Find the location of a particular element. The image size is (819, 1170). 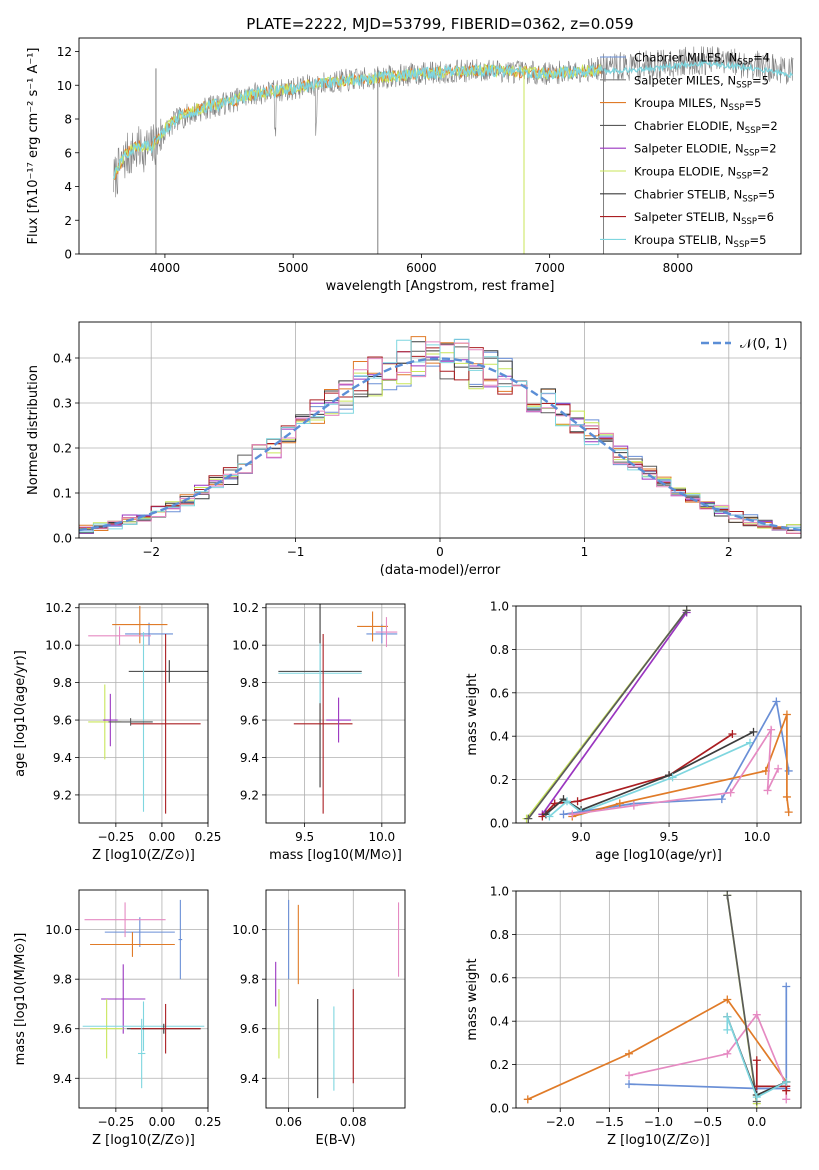

x-tick-label: −0.25 is located at coordinates (115, 837).